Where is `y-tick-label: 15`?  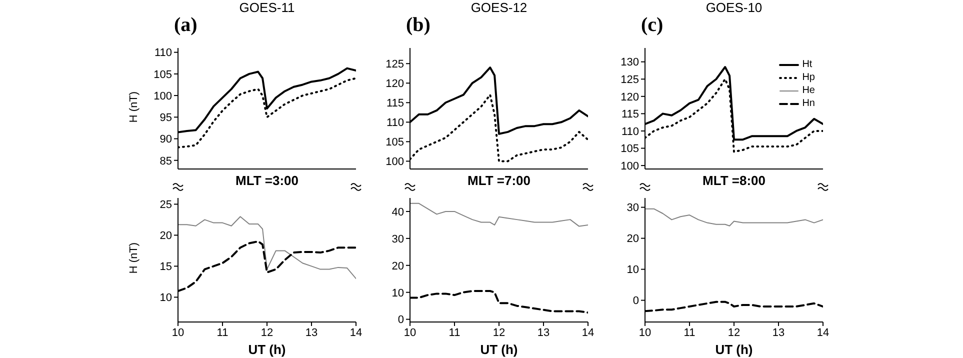
y-tick-label: 15 is located at coordinates (166, 267).